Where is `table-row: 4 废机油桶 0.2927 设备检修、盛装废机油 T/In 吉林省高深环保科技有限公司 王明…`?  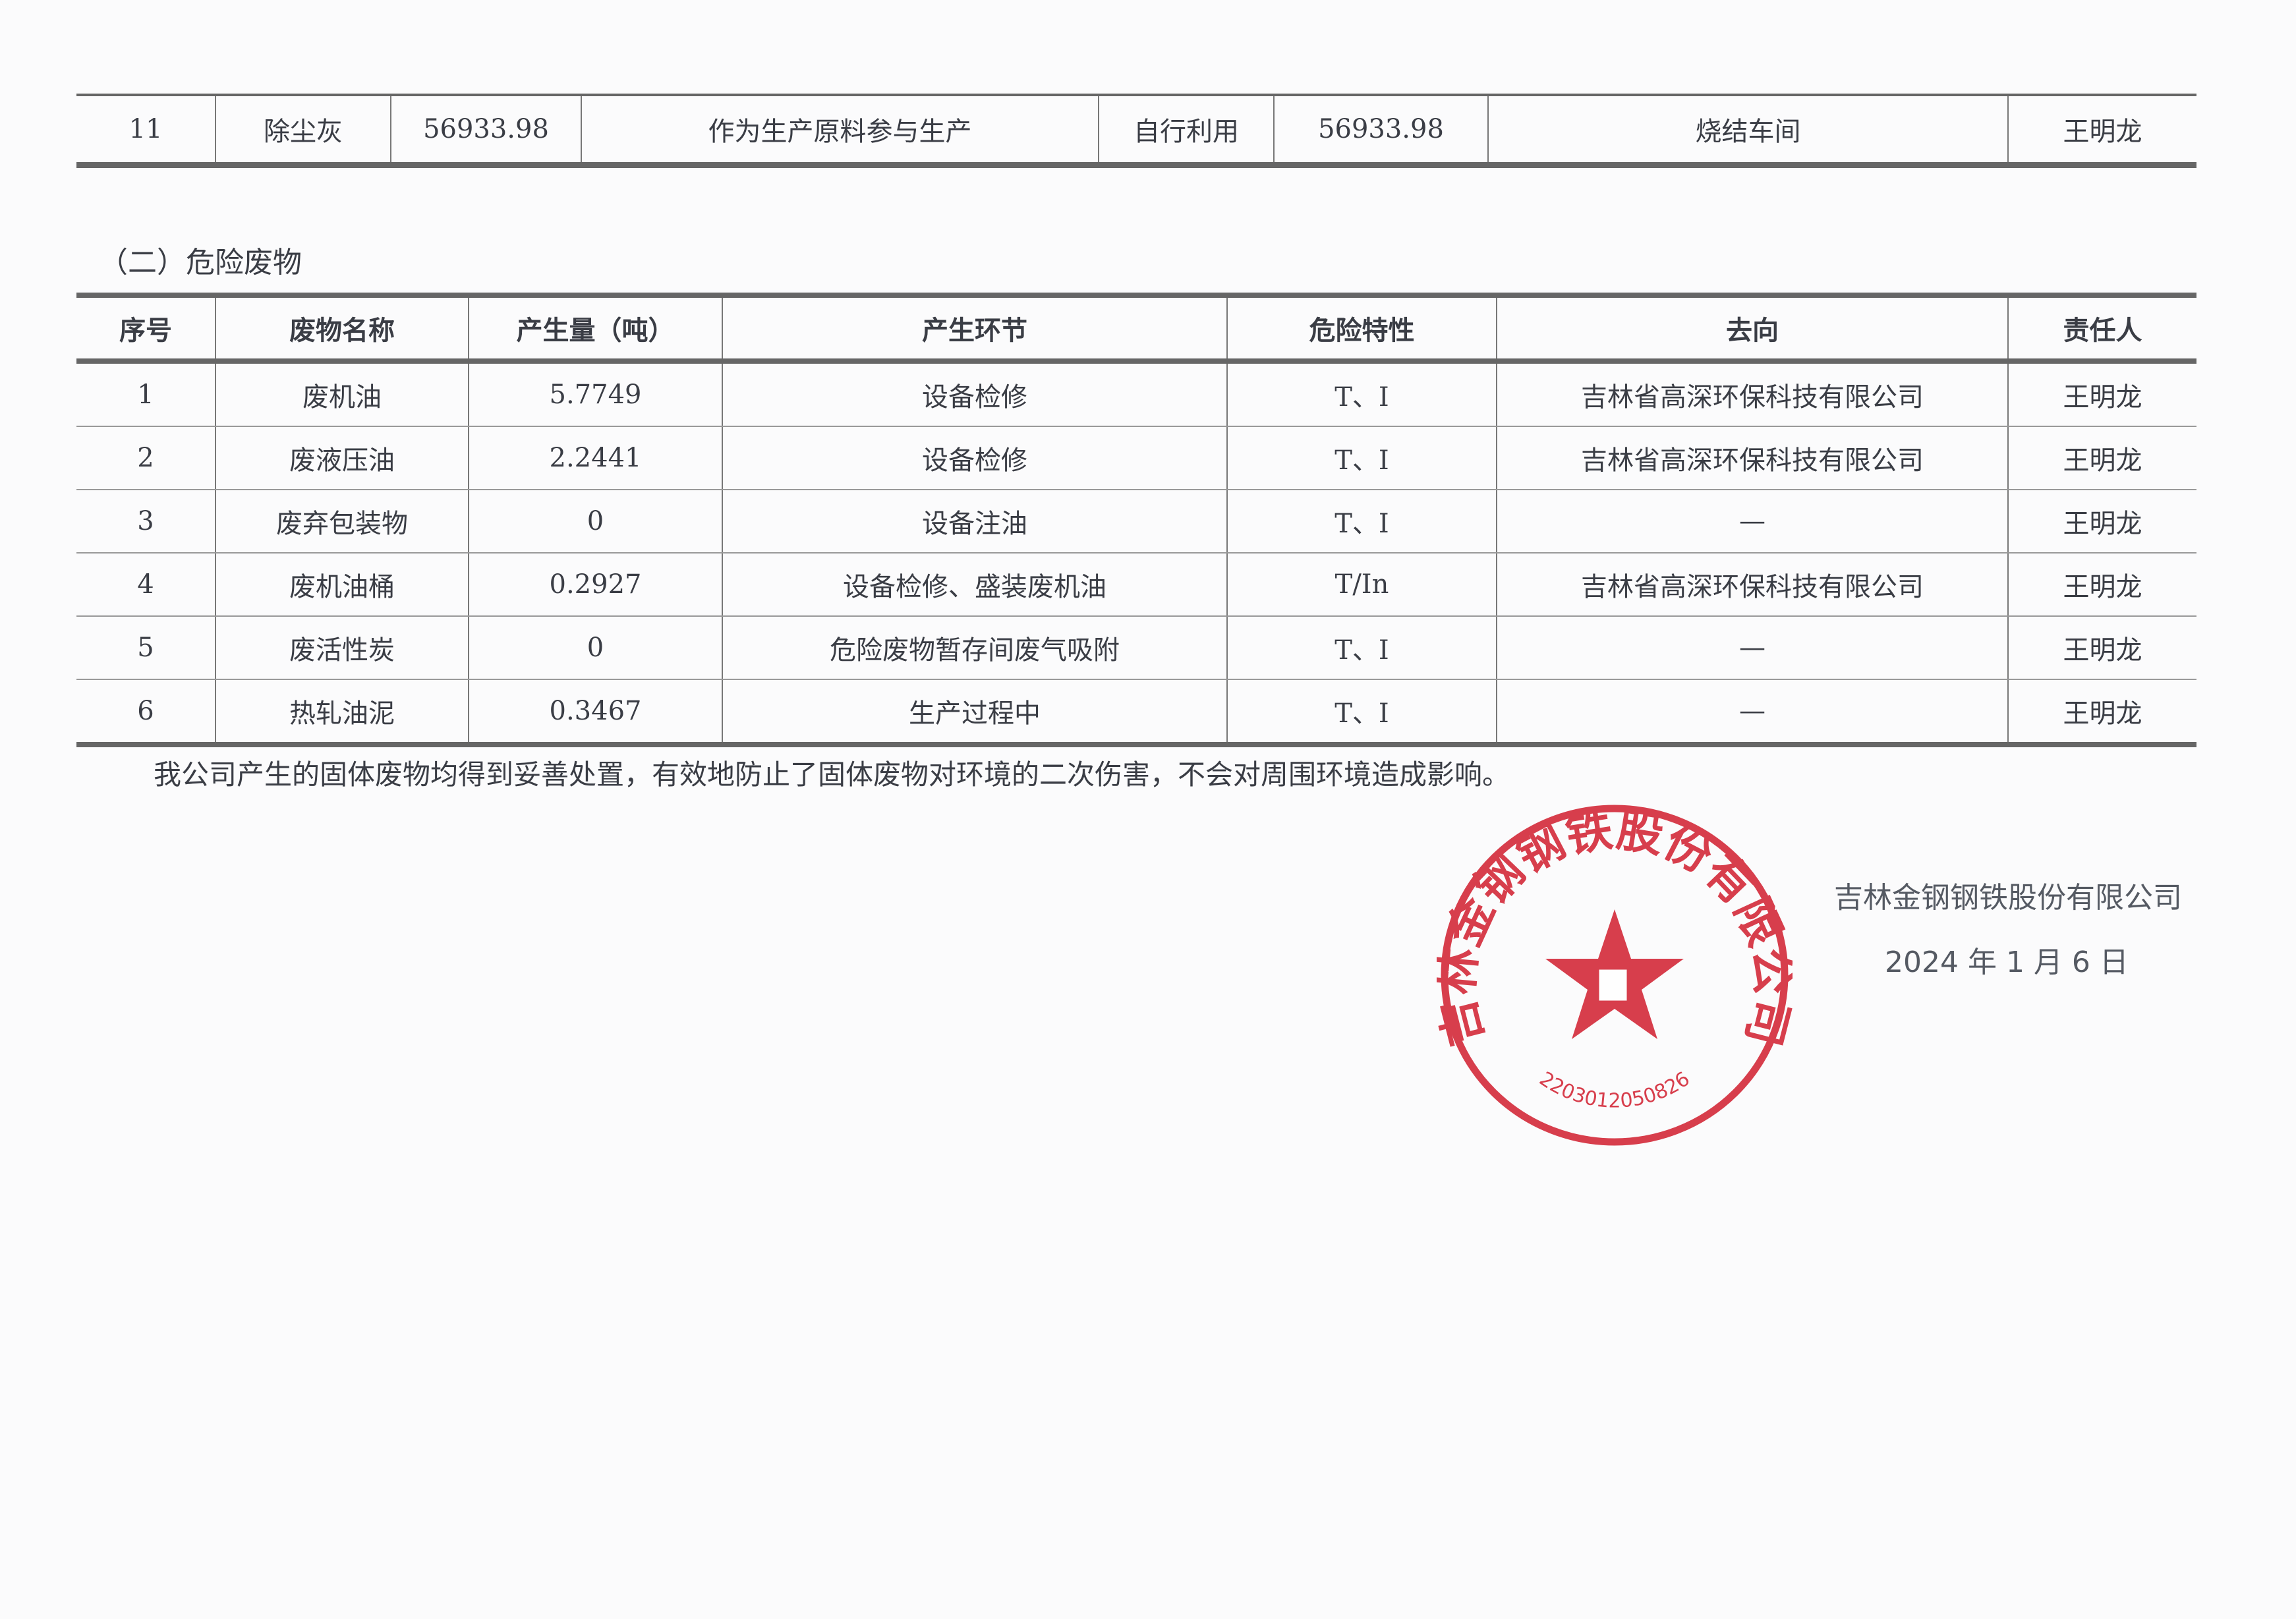
table-row: 4 废机油桶 0.2927 设备检修、盛装废机油 T/In 吉林省高深环保科技有限公司 王明… is located at coordinates (1136, 585).